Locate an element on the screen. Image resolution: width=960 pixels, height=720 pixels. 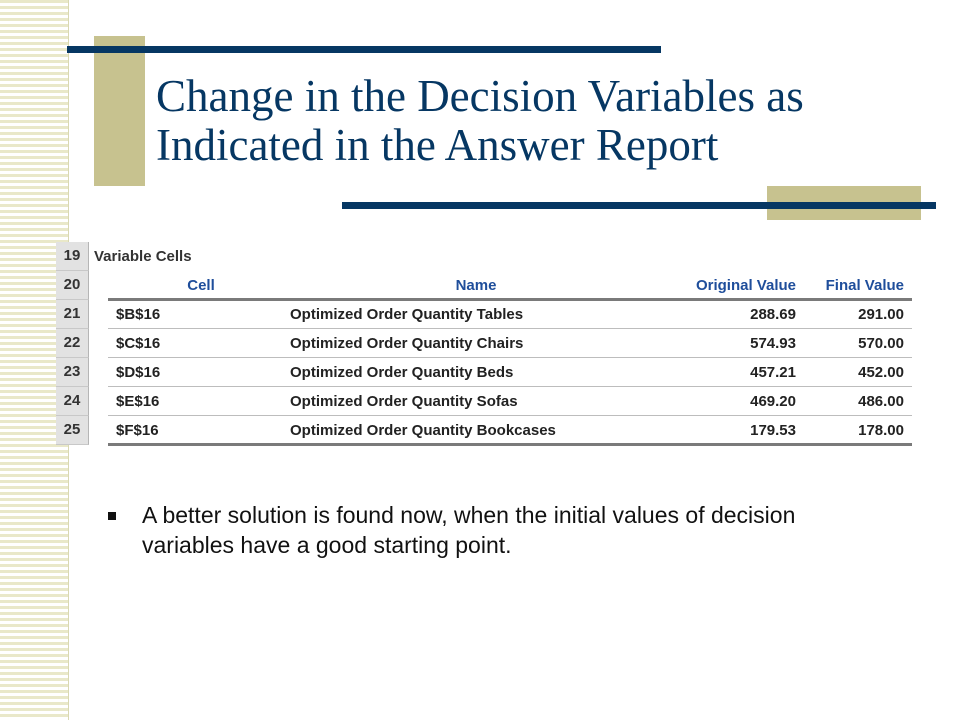
section-title: Variable Cells is located at coordinates (143, 256).